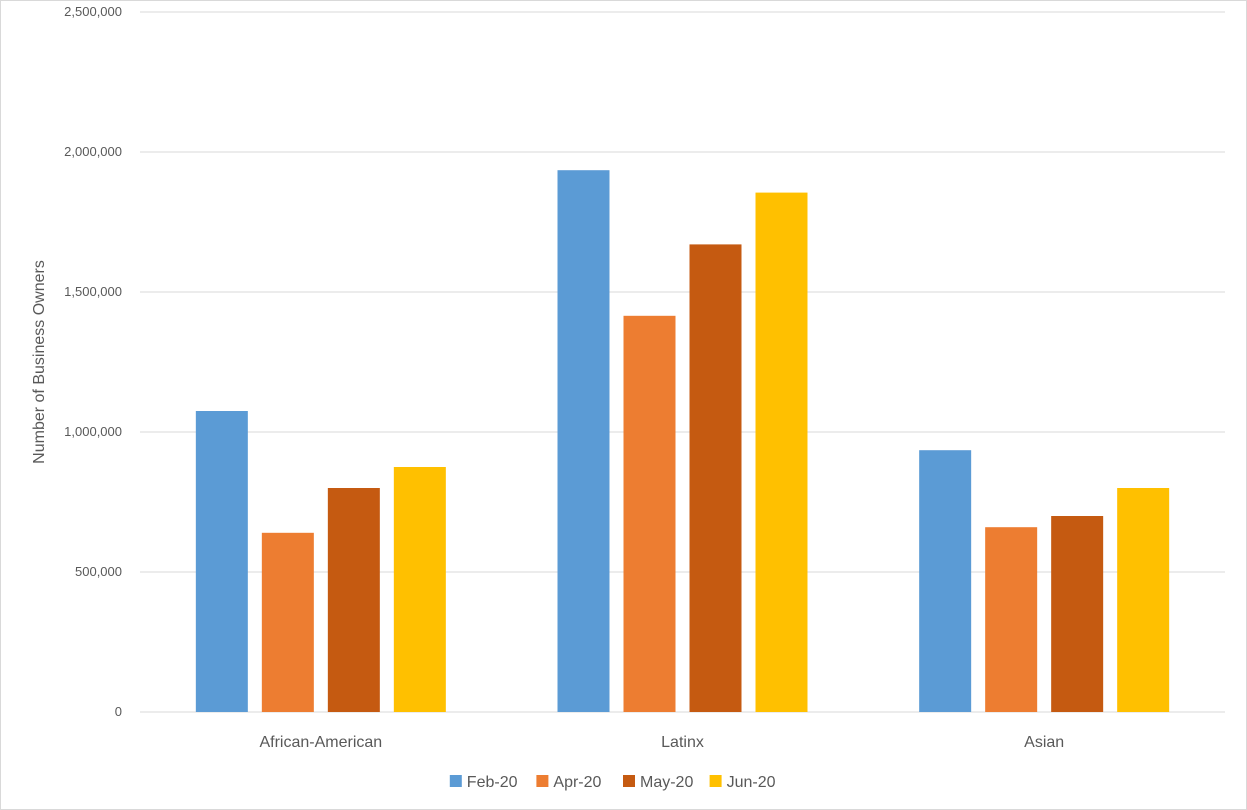 The height and width of the screenshot is (810, 1247). What do you see at coordinates (221, 561) in the screenshot?
I see `bar-feb-20-african-american` at bounding box center [221, 561].